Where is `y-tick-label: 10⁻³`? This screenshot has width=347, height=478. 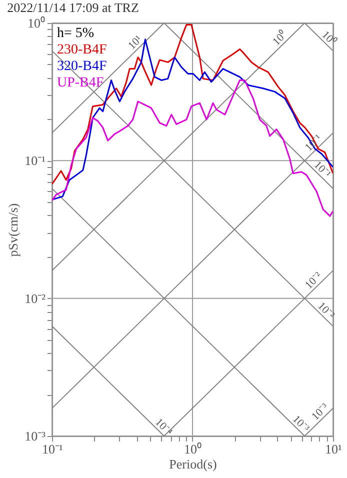
y-tick-label: 10⁻³ is located at coordinates (35, 436).